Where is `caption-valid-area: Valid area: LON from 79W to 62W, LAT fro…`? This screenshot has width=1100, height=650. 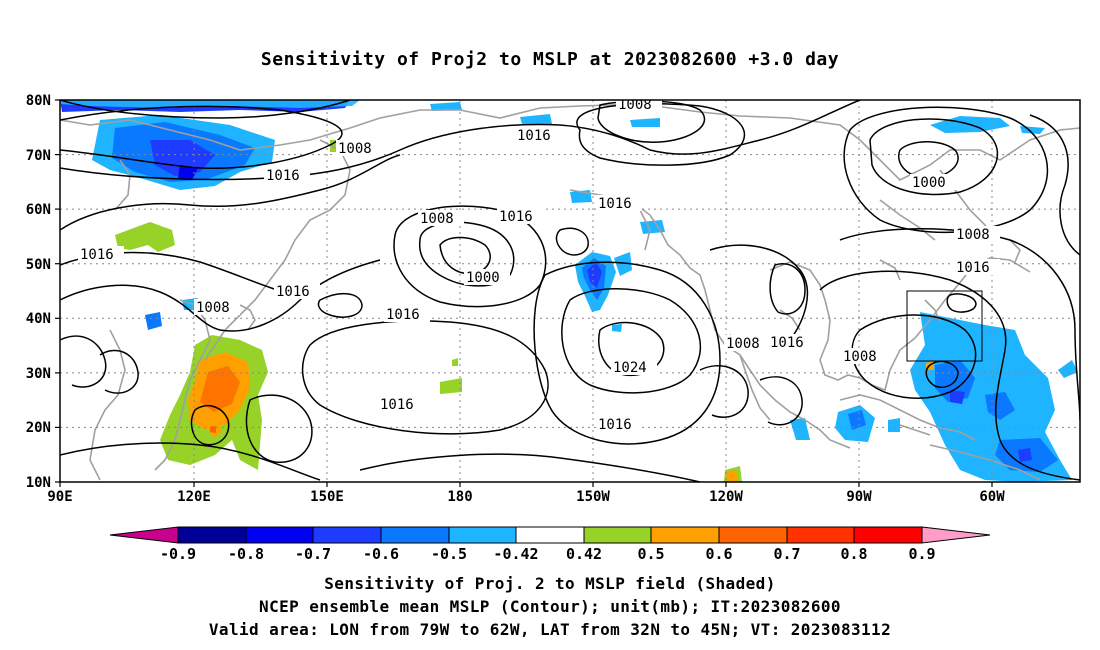
caption-valid-area: Valid area: LON from 79W to 62W, LAT fro… is located at coordinates (550, 629).